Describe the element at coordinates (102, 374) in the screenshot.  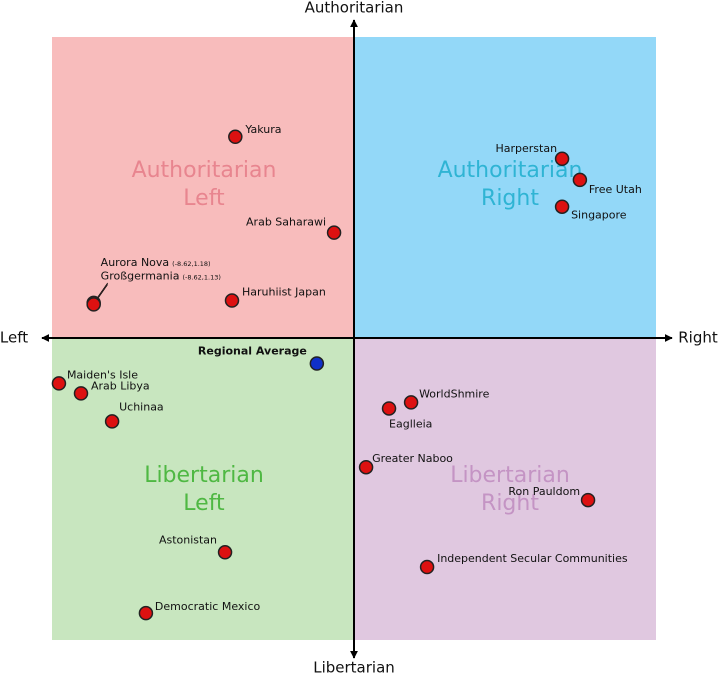
I see `point-label: Maiden's Isle` at that location.